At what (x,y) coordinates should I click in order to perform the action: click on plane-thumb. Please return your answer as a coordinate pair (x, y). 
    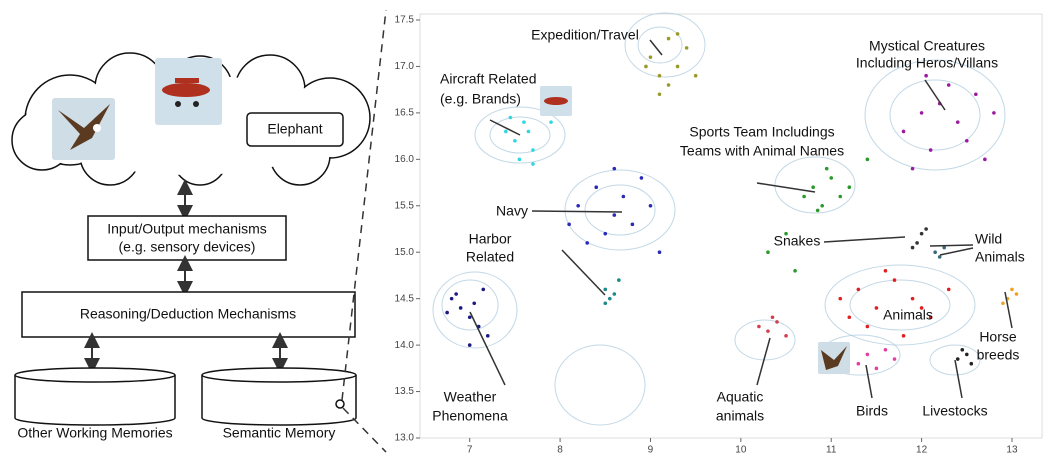
    Looking at the image, I should click on (556, 101).